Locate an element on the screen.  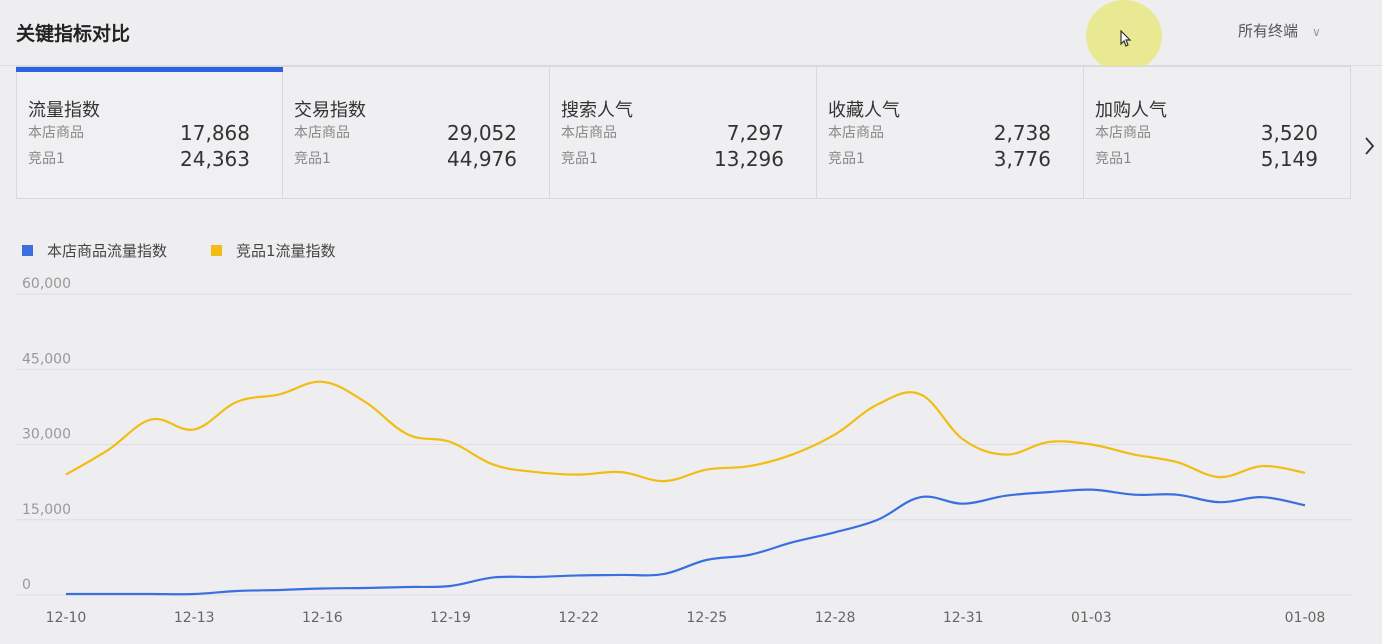
x-tick-label: 01-03 is located at coordinates (1091, 618).